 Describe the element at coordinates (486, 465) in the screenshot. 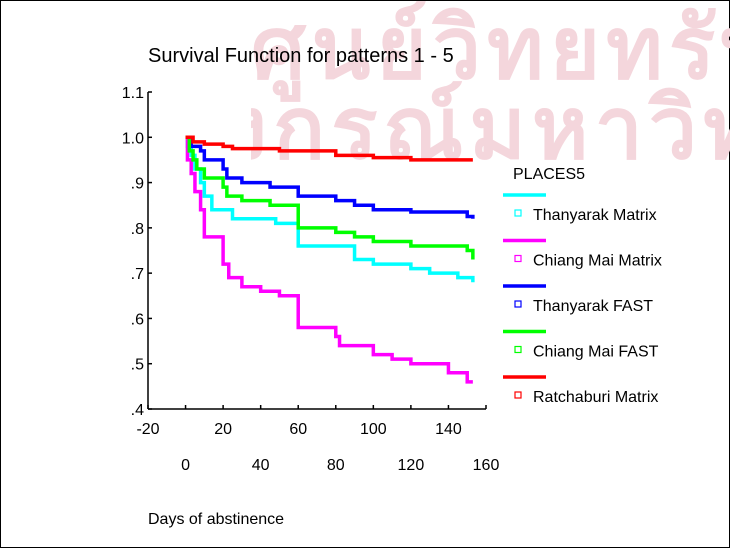

I see `x-tick-label: 160` at that location.